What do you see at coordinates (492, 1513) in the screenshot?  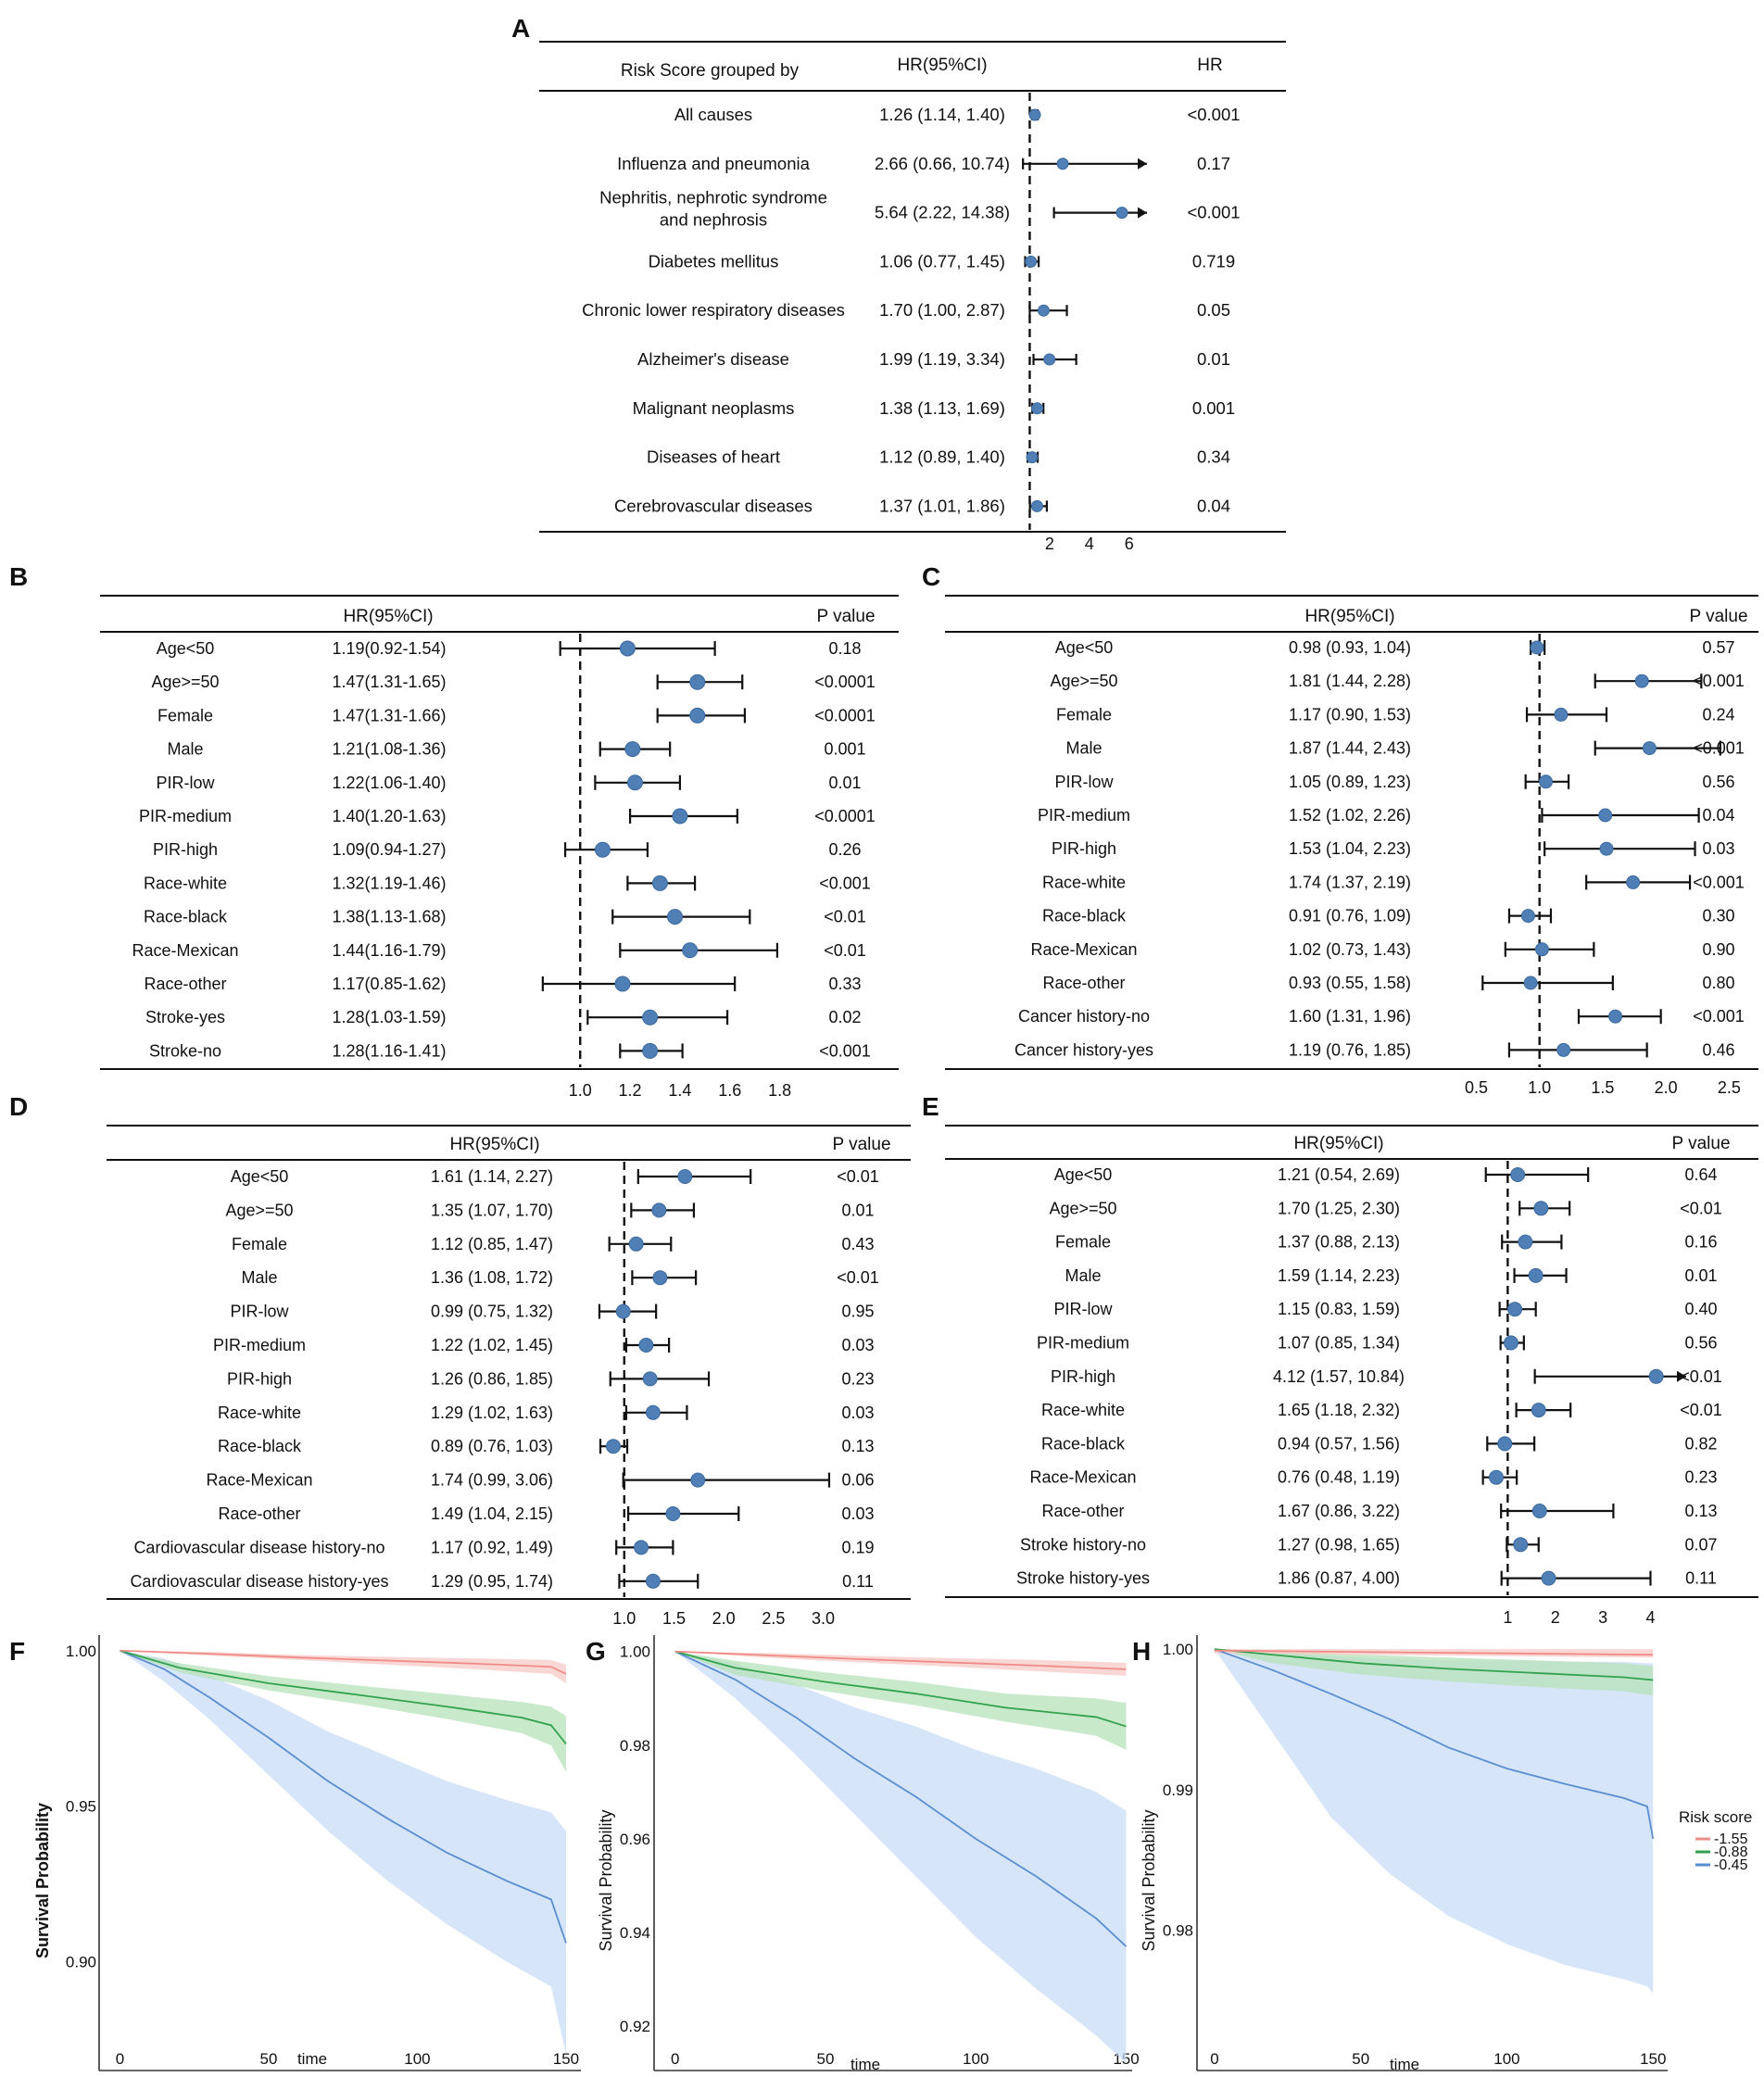 I see `row-hr-ci: 1.49 (1.04, 2.15)` at bounding box center [492, 1513].